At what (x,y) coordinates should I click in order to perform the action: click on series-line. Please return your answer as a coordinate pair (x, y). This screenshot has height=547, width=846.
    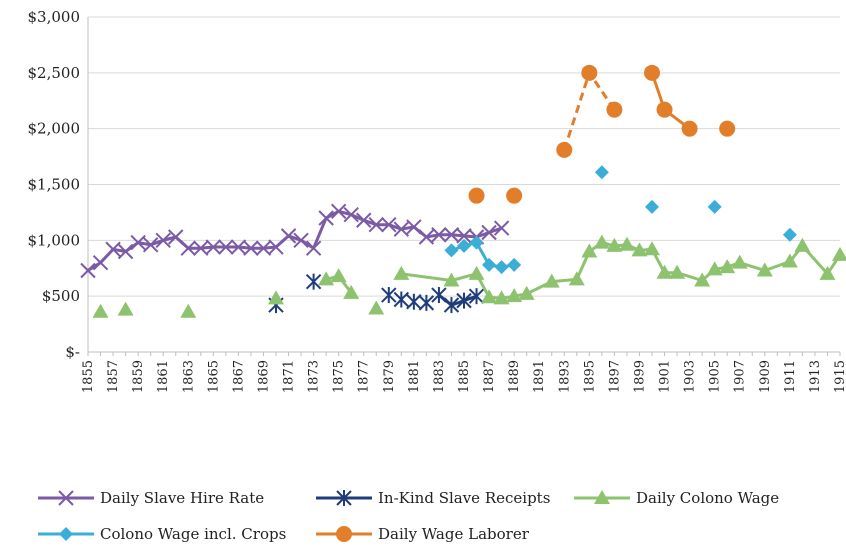
    Looking at the image, I should click on (295, 240).